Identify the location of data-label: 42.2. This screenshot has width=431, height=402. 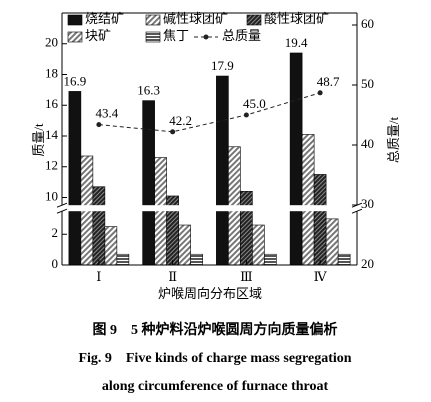
(180, 120).